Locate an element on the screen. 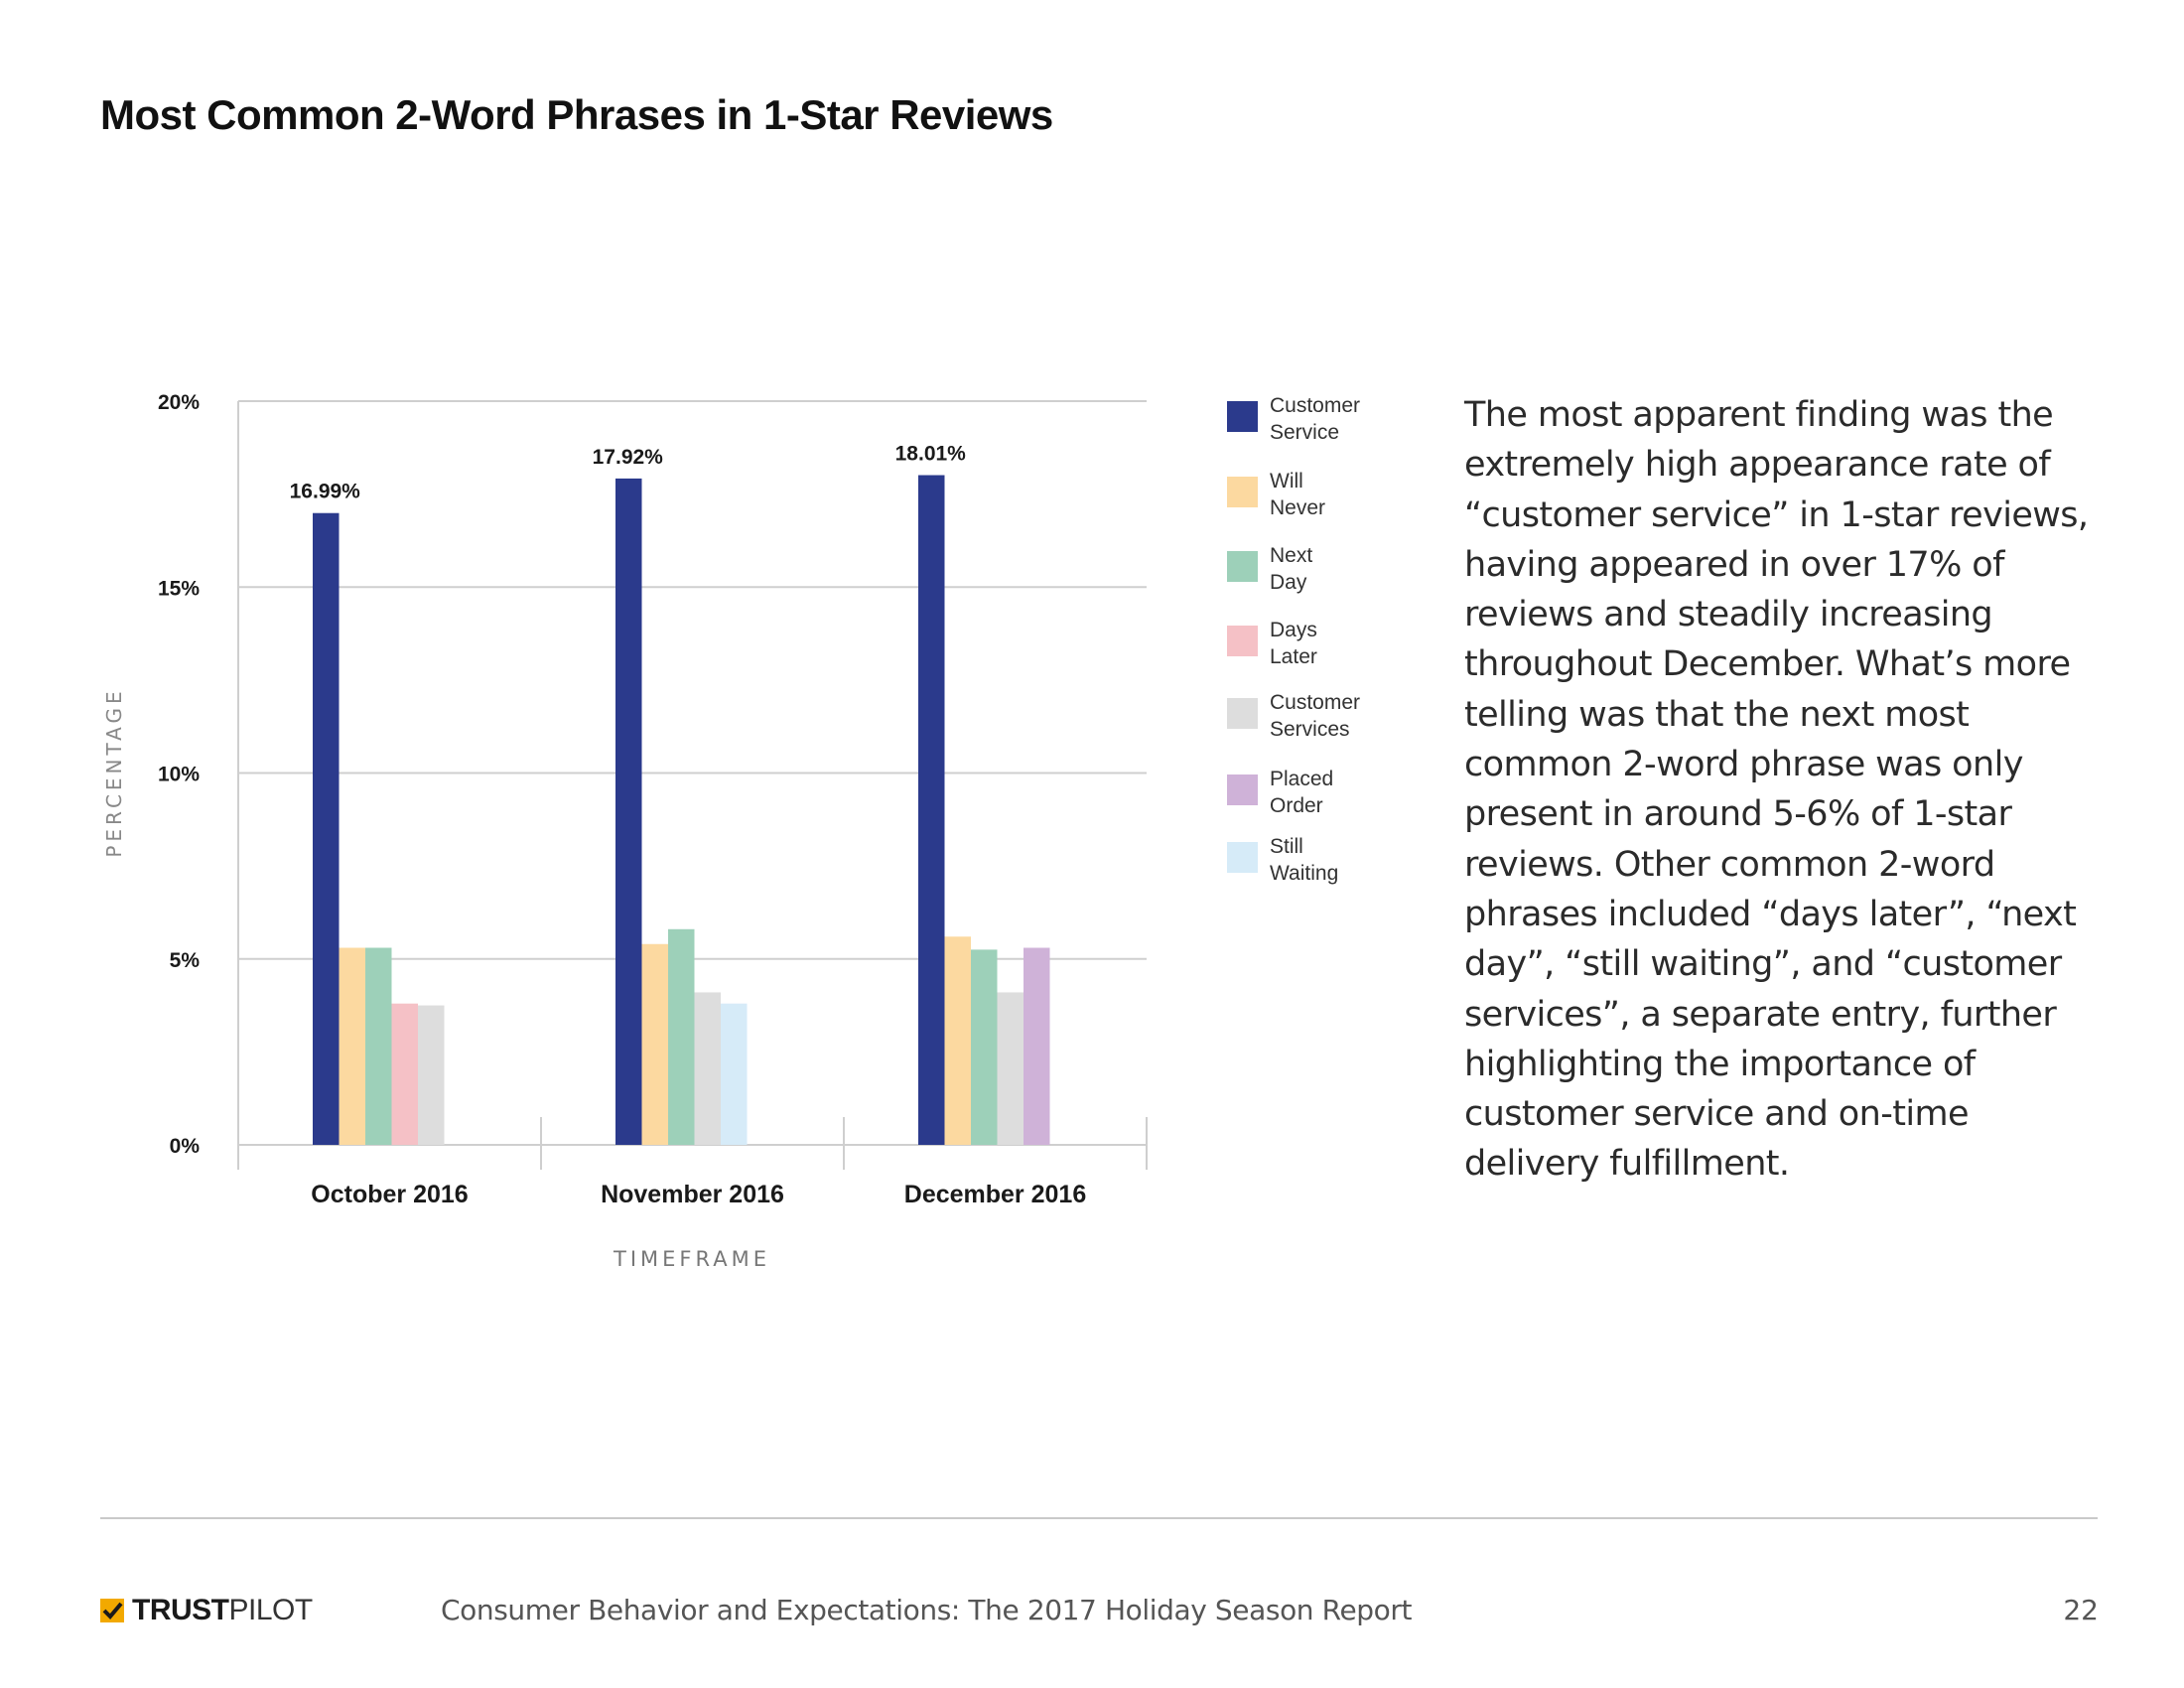 The width and height of the screenshot is (2184, 1688). legend-item-next-day: Next Day is located at coordinates (1313, 569).